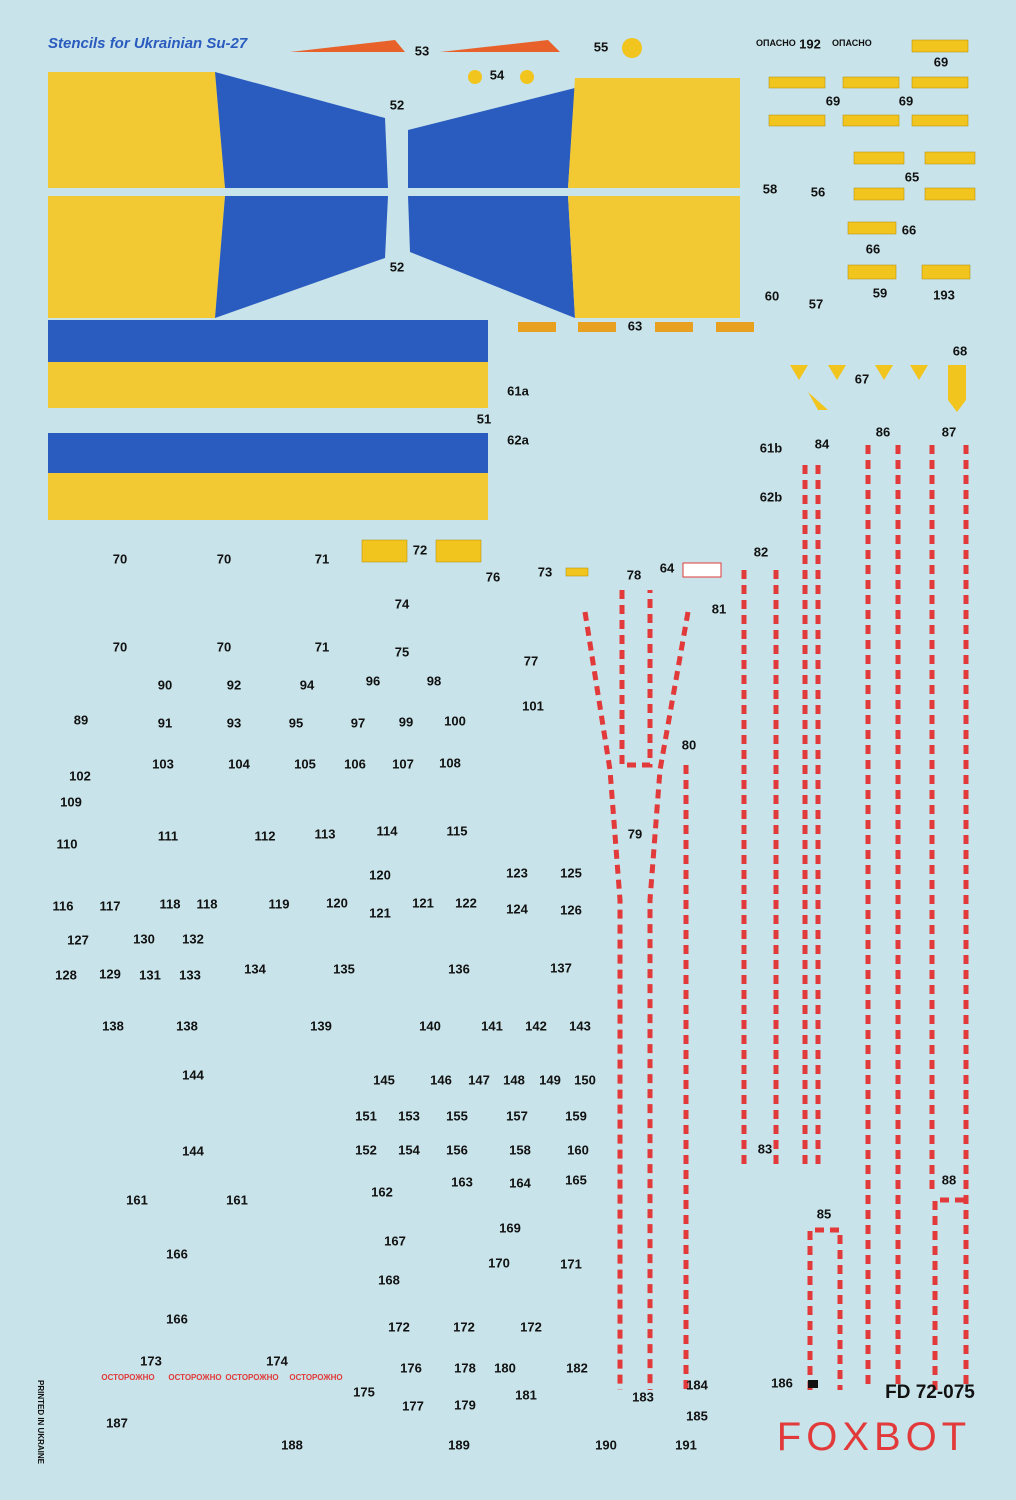 The height and width of the screenshot is (1500, 1016). Describe the element at coordinates (402, 603) in the screenshot. I see `decal-number: 74` at that location.